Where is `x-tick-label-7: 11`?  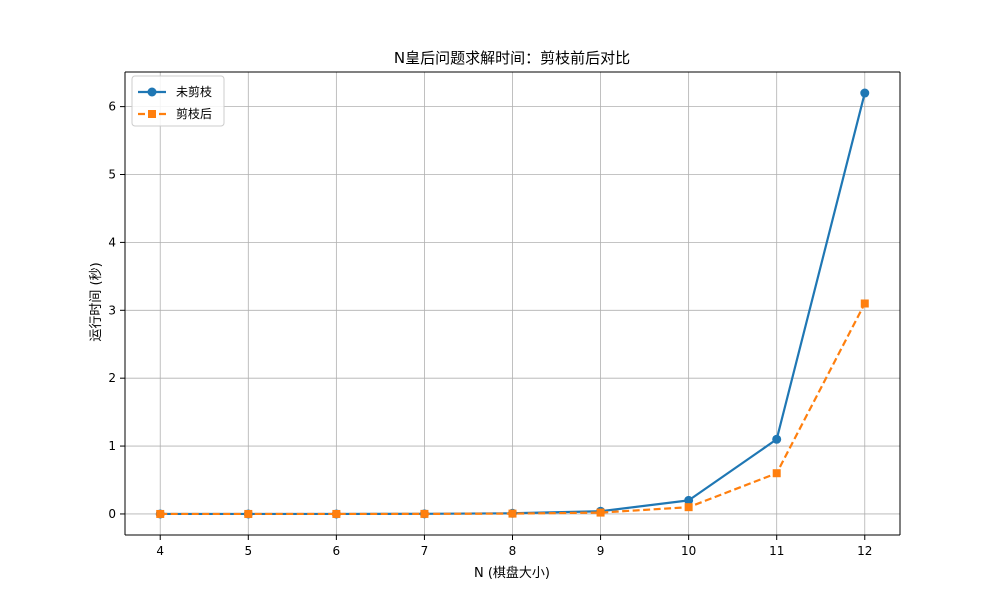 x-tick-label-7: 11 is located at coordinates (776, 551).